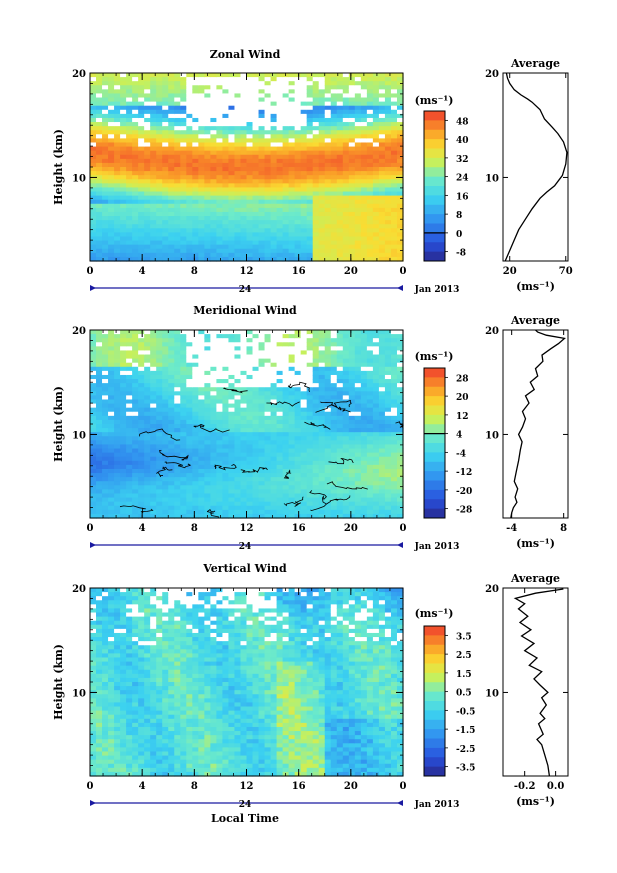 The image size is (617, 873). What do you see at coordinates (351, 271) in the screenshot?
I see `x-tick-label: 20` at bounding box center [351, 271].